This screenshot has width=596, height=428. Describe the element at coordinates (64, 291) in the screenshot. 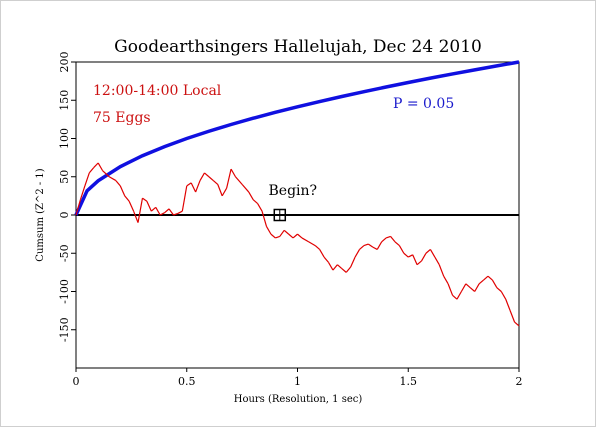

I see `y-tick-label: -100` at that location.